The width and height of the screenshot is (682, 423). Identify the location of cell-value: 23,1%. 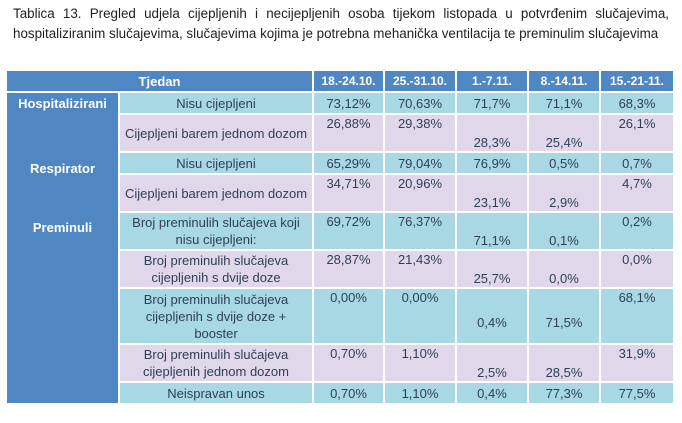
(492, 193).